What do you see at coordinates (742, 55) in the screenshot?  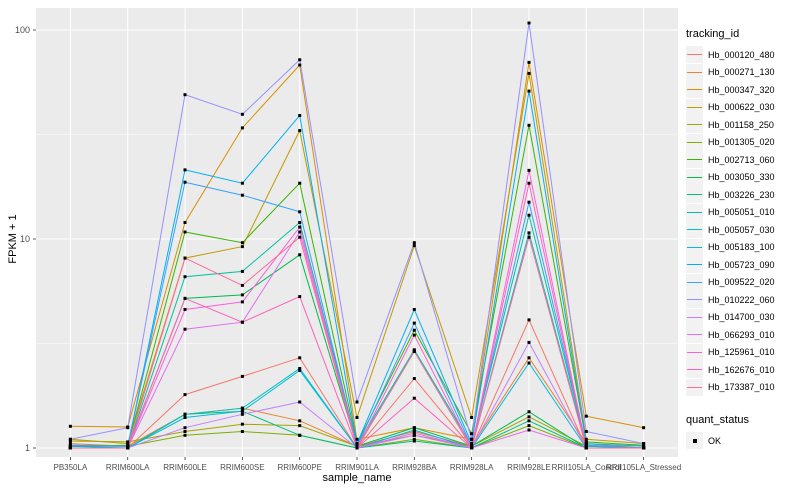 I see `legend-item: Hb_000120_480` at bounding box center [742, 55].